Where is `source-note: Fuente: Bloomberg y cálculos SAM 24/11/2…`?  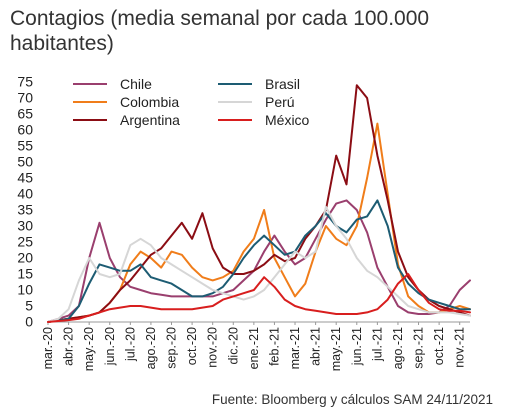 source-note: Fuente: Bloomberg y cálculos SAM 24/11/2… is located at coordinates (352, 399).